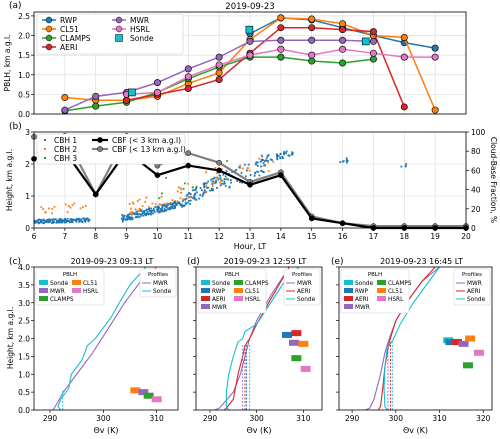 The height and width of the screenshot is (439, 500). Describe the element at coordinates (149, 149) in the screenshot. I see `panel-b-legend-text: CBF (< 13 km a.g.l)` at that location.